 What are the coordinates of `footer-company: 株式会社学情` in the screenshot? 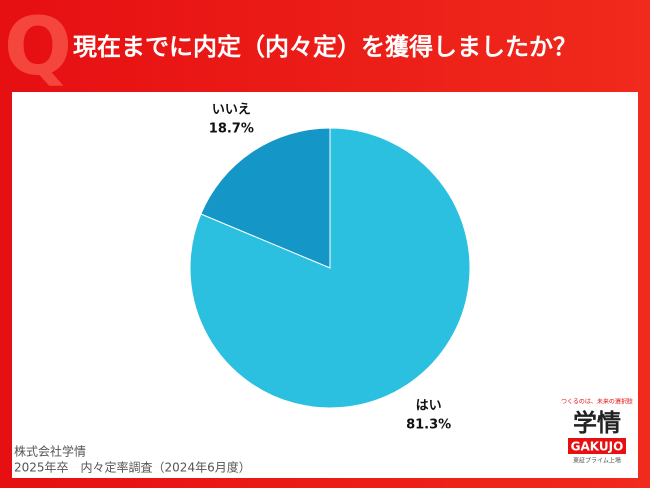 It's located at (50, 451).